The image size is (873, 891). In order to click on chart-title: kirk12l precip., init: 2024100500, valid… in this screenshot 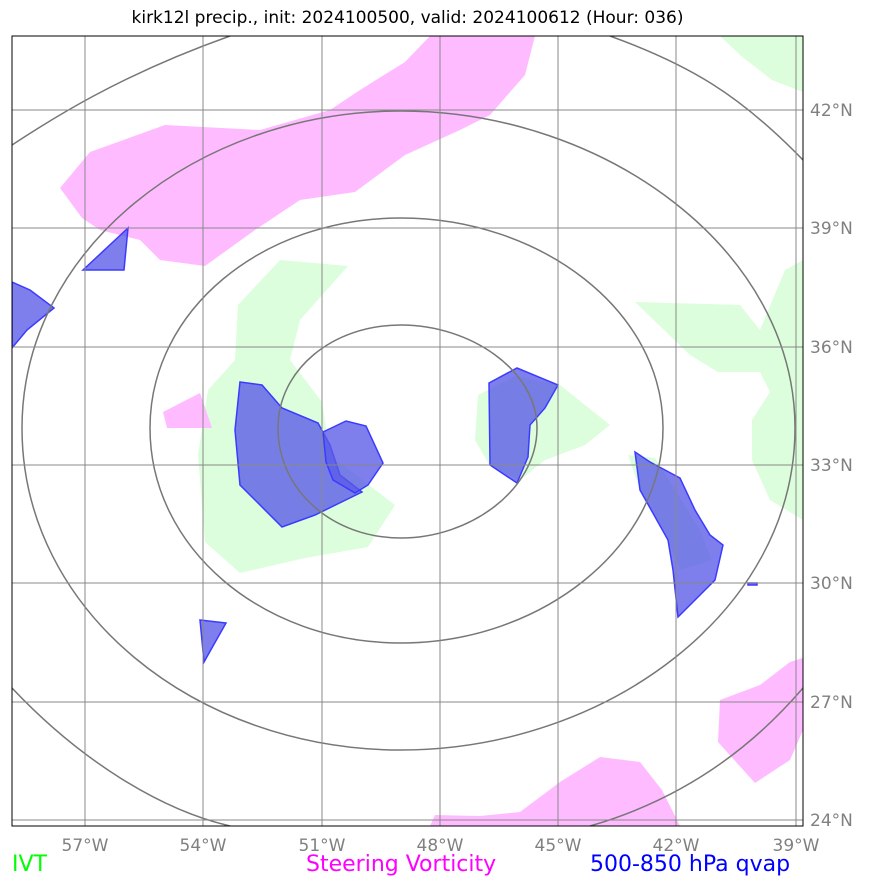, I will do `click(407, 18)`.